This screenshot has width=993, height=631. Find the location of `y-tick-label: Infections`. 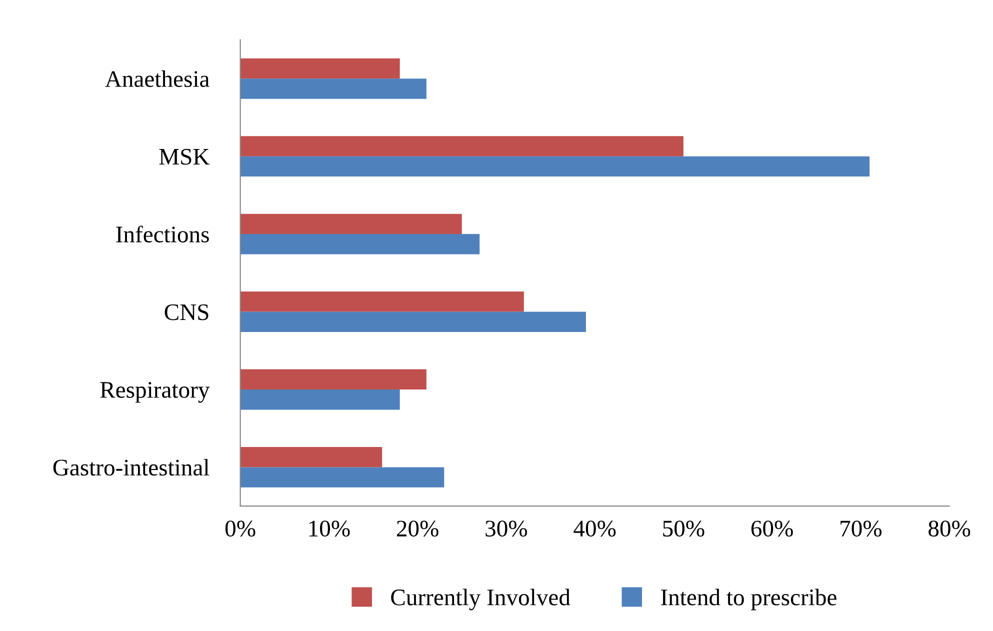

y-tick-label: Infections is located at coordinates (162, 234).